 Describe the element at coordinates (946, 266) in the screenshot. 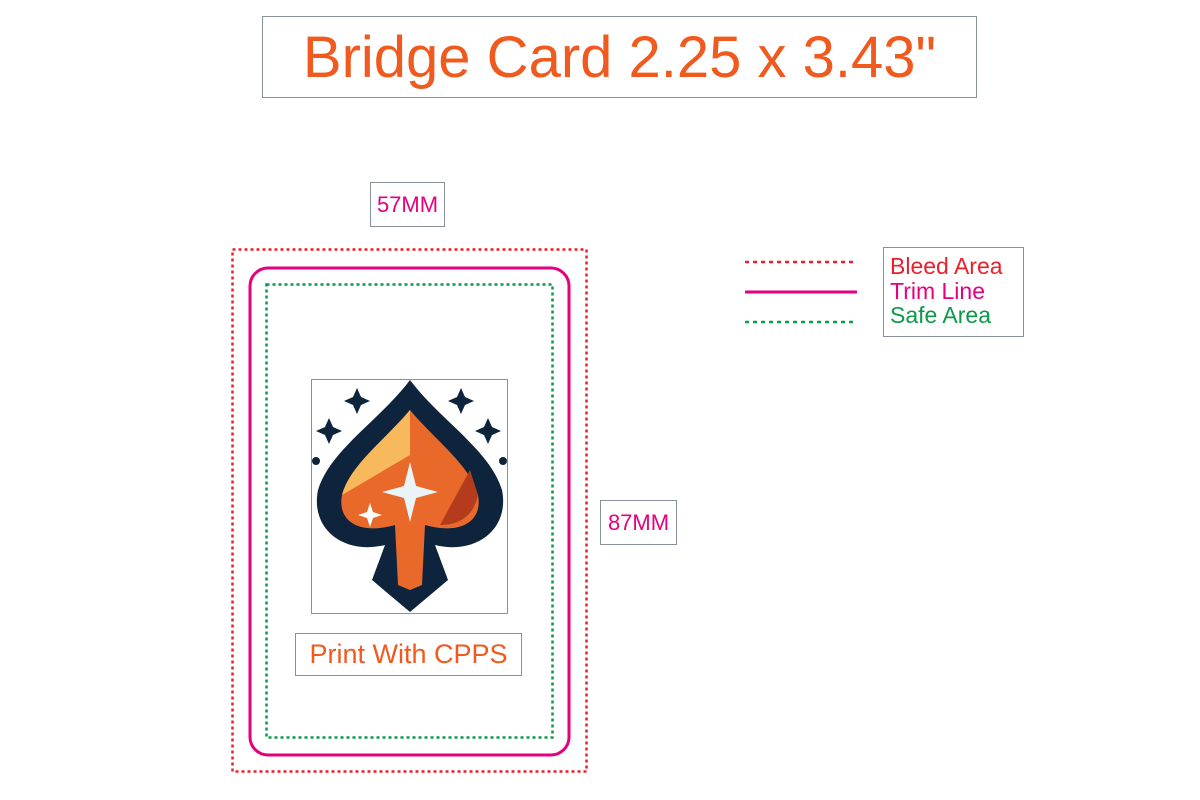

I see `legend-item-bleed: Bleed Area` at that location.